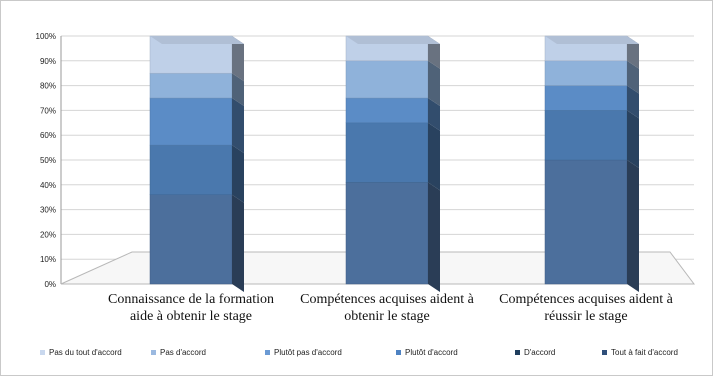 The height and width of the screenshot is (376, 713). What do you see at coordinates (48, 86) in the screenshot?
I see `y-tick-label: 80%` at bounding box center [48, 86].